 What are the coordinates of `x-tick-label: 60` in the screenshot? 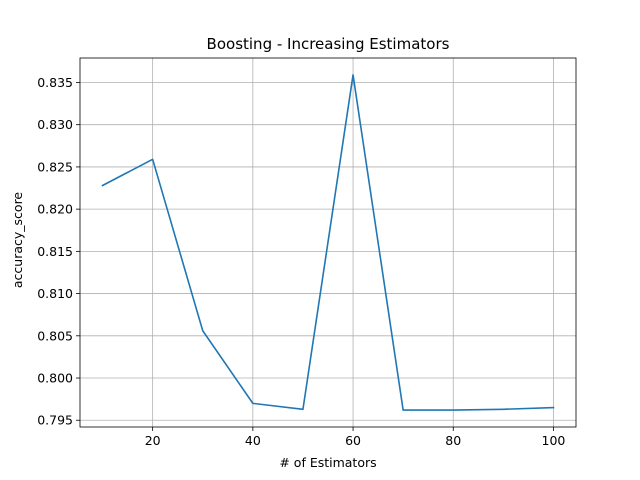 It's located at (353, 440).